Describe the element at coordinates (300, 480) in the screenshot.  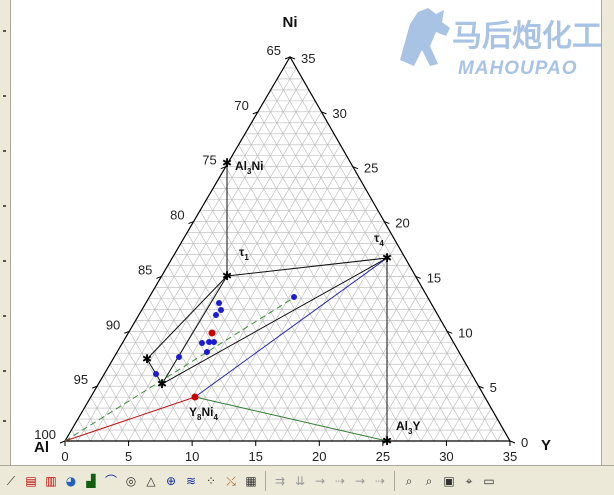
I see `arrow-down-icon: ⇊` at that location.